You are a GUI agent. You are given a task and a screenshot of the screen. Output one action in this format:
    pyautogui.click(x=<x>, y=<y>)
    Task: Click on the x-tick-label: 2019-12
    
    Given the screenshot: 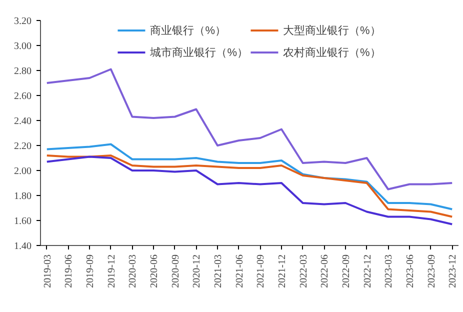 What is the action you would take?
    pyautogui.click(x=112, y=271)
    